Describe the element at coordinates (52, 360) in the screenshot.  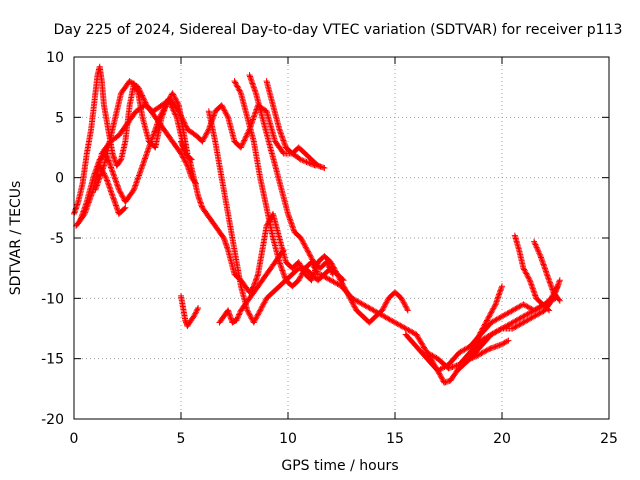
I see `y-tick-label: -15` at that location.